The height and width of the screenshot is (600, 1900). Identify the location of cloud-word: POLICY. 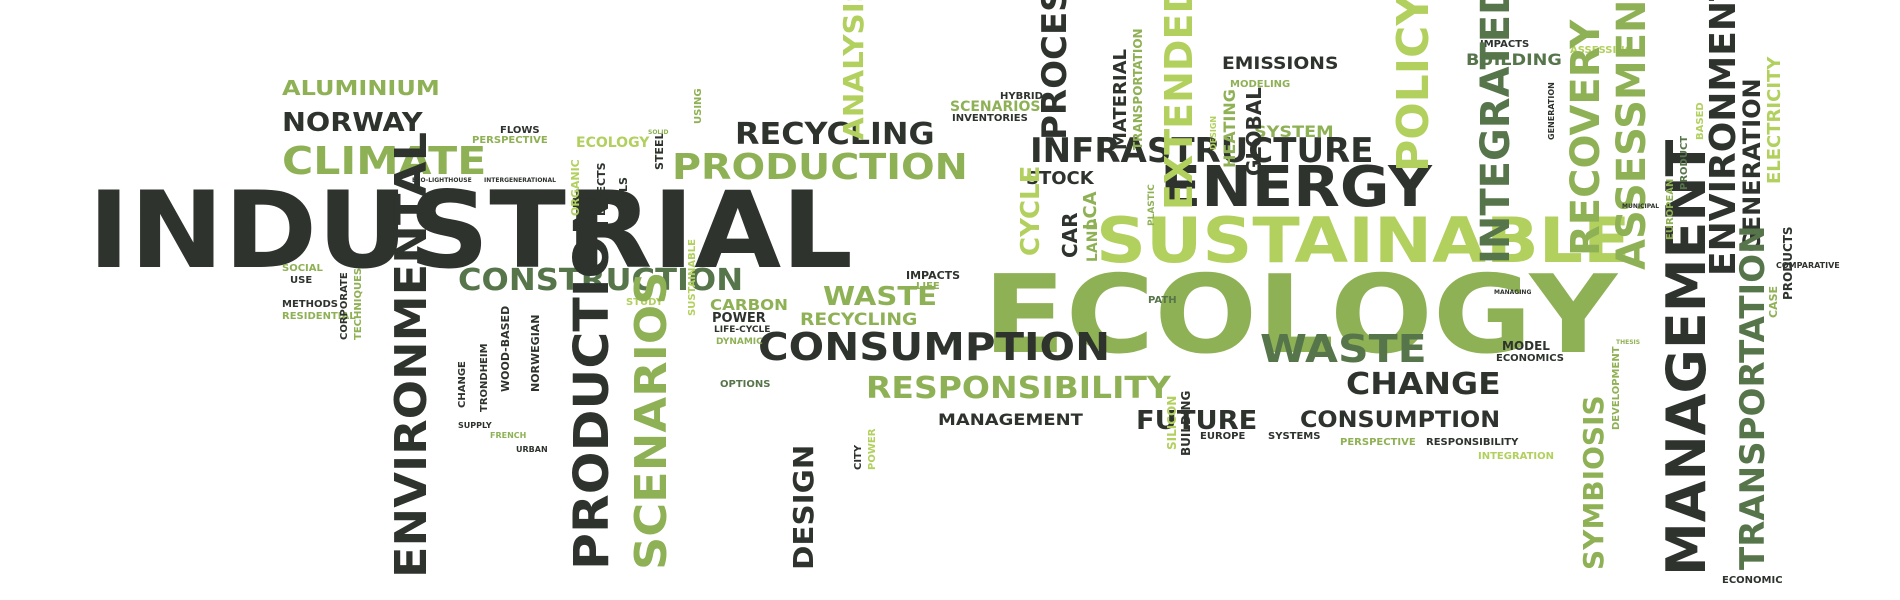
(1413, 86).